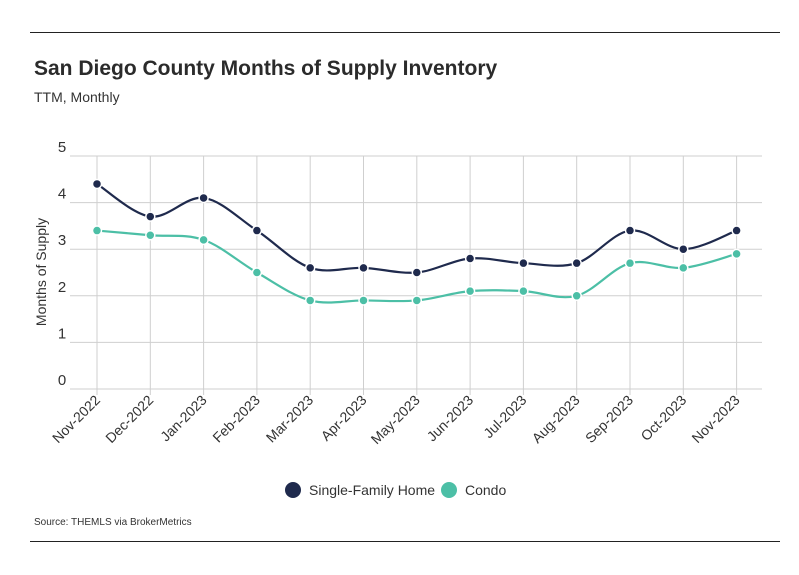  What do you see at coordinates (236, 419) in the screenshot?
I see `x-tick-label: Feb-2023` at bounding box center [236, 419].